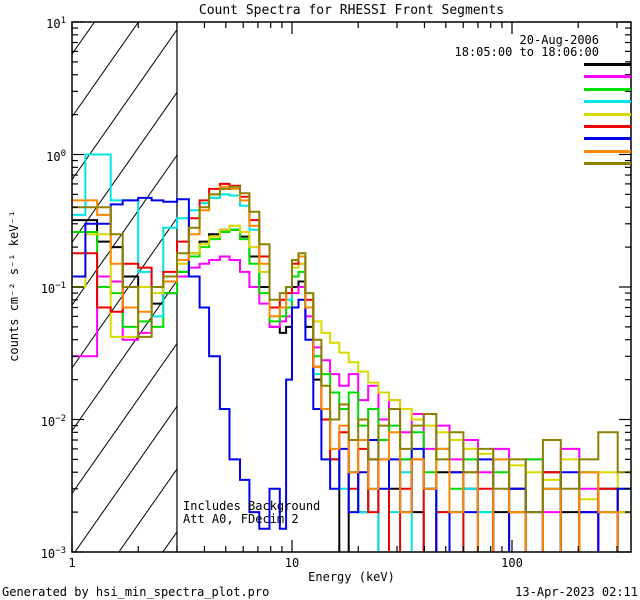 This screenshot has width=640, height=600. Describe the element at coordinates (607, 126) in the screenshot. I see `legend-swatch-6F` at that location.